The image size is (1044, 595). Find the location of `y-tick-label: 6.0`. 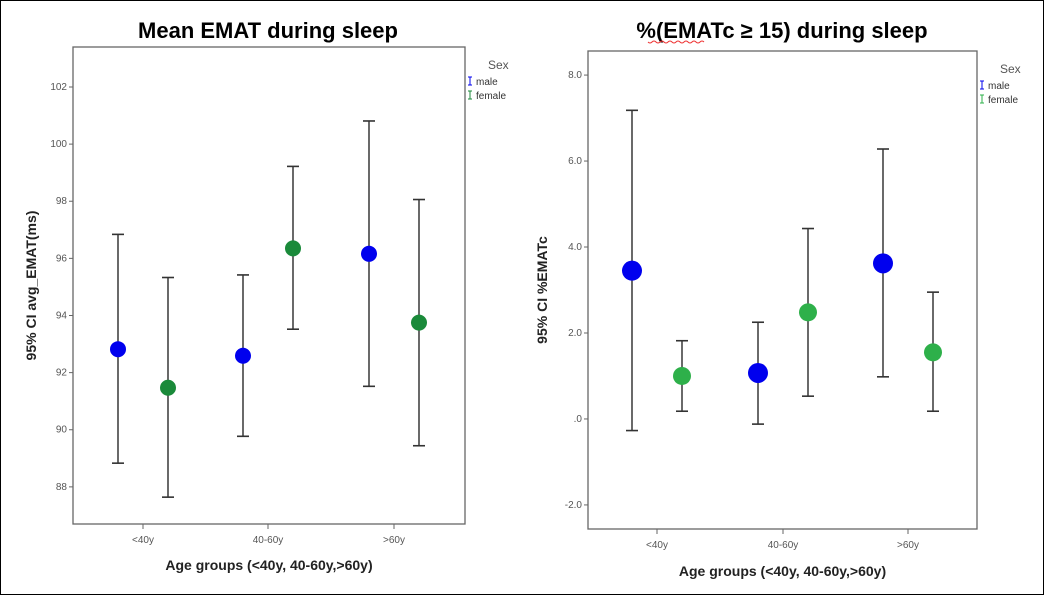

y-tick-label: 6.0 is located at coordinates (575, 161).